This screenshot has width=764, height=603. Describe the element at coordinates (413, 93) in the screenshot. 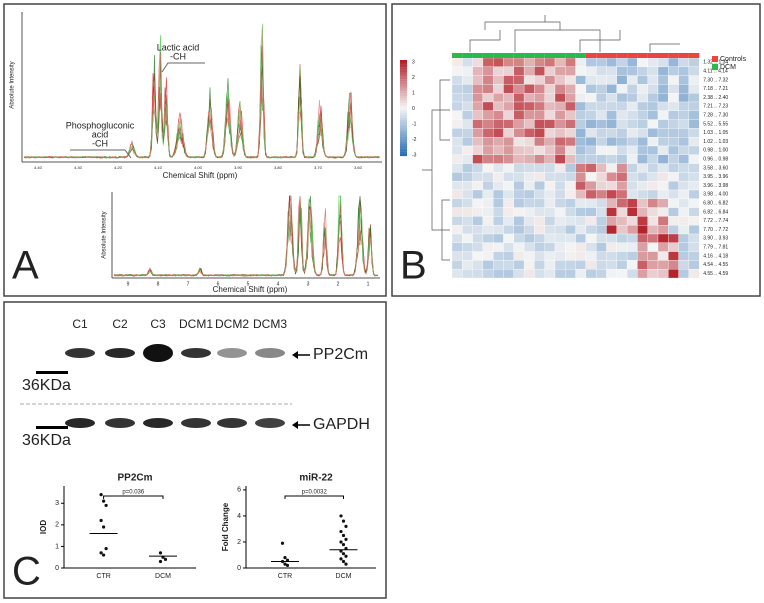

I see `scale-tick: 1` at that location.